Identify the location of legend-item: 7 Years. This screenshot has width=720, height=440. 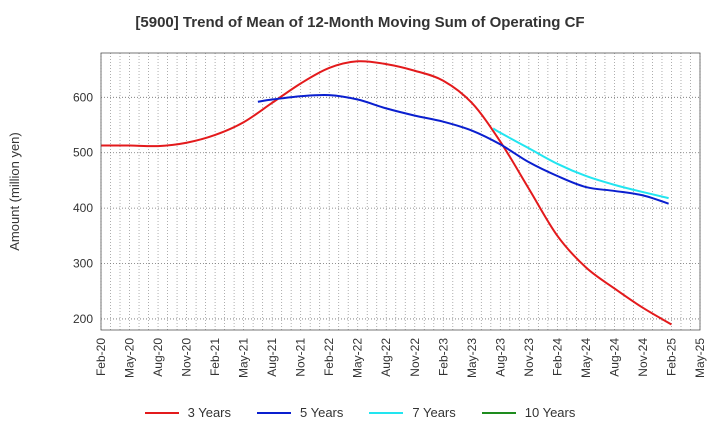
(412, 412).